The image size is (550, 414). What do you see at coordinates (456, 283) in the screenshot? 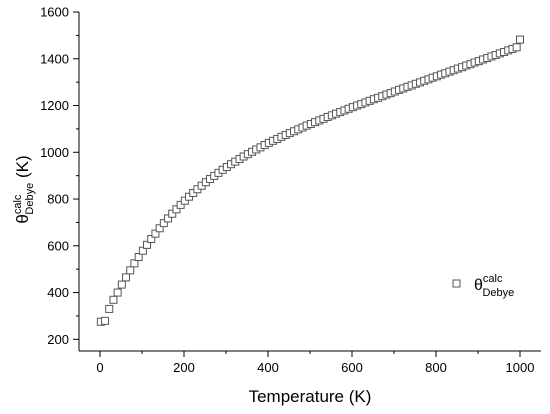
I see `legend-marker-square` at bounding box center [456, 283].